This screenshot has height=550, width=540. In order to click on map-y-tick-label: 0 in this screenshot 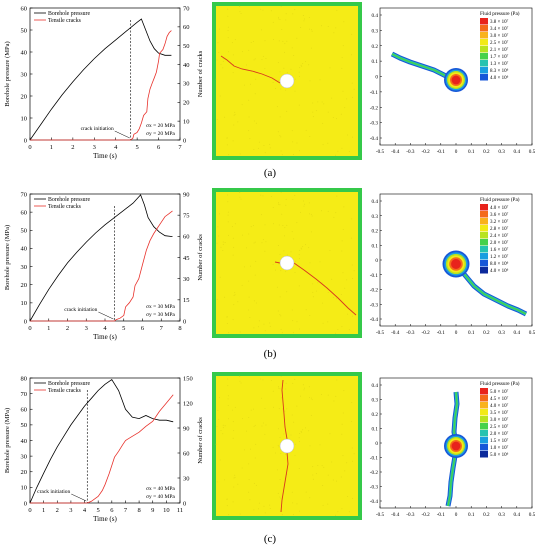, I will do `click(376, 444)`.